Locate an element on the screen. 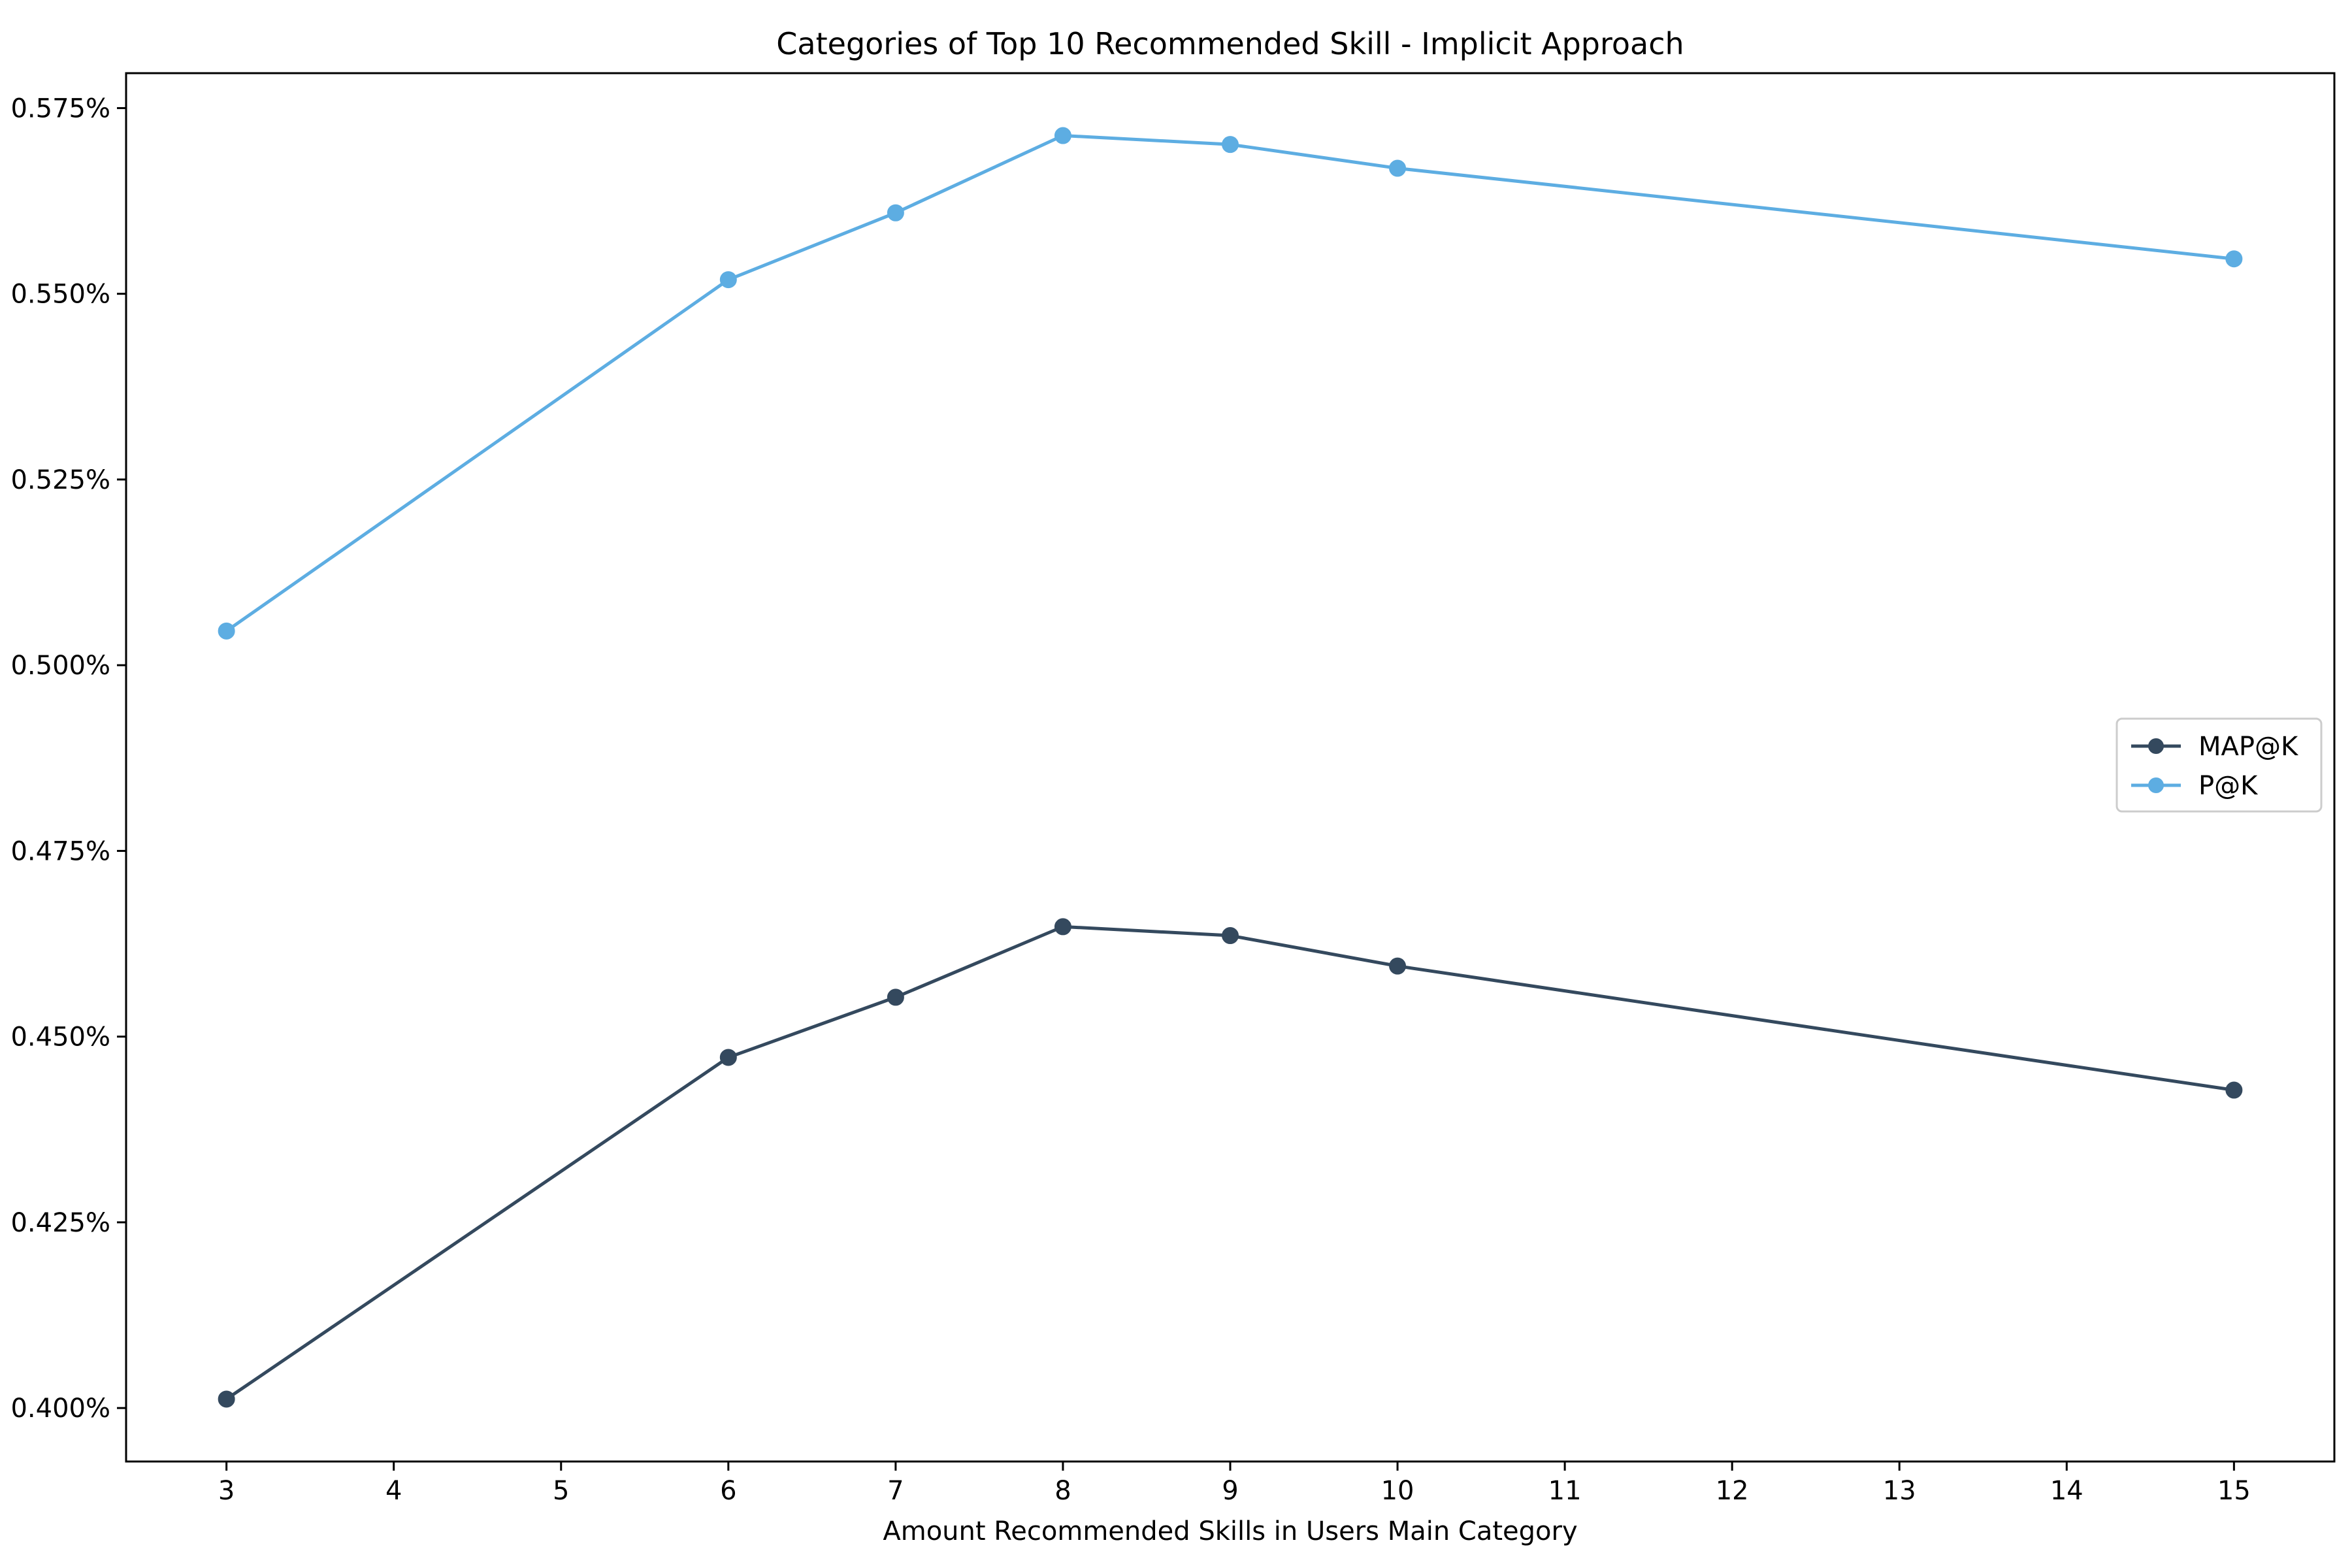 The width and height of the screenshot is (2352, 1568). y-tick-label: 0.400% is located at coordinates (60, 1409).